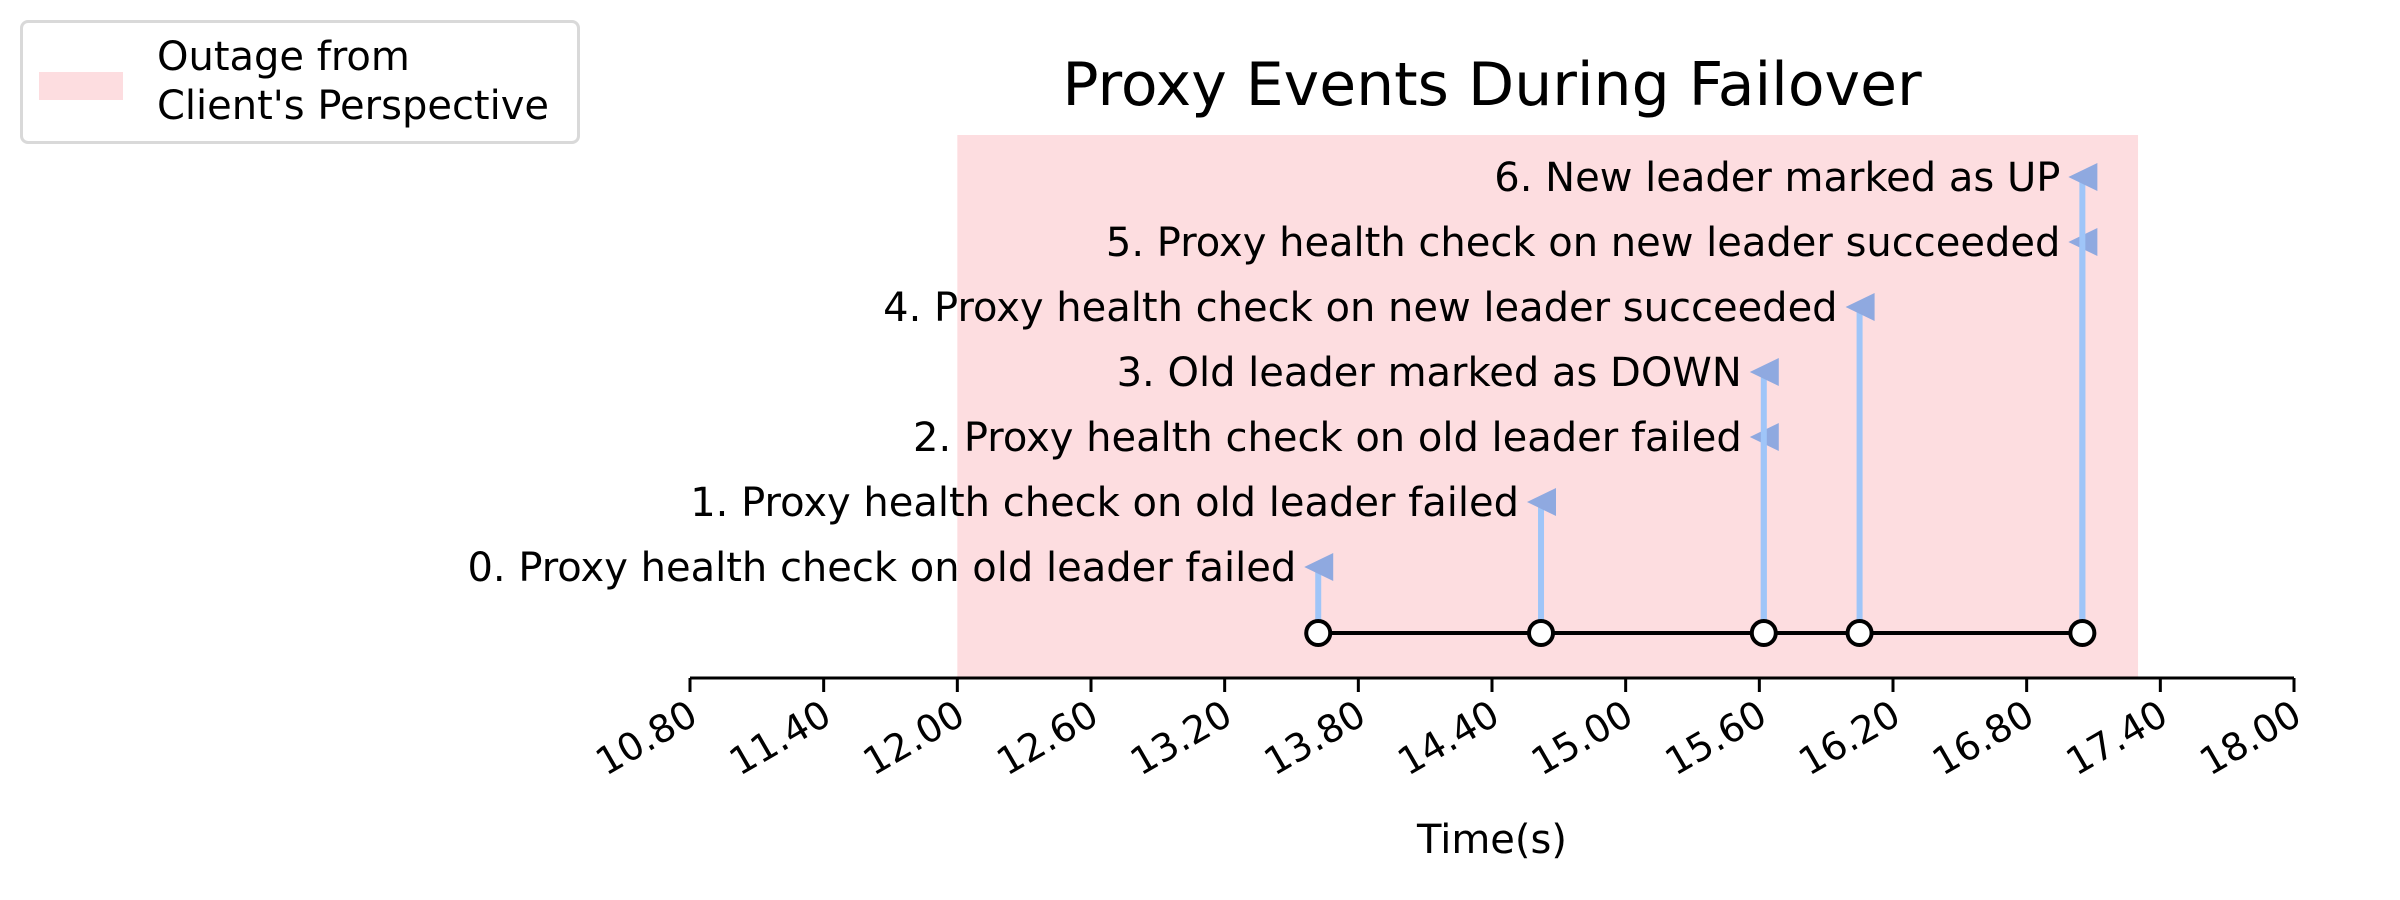 This screenshot has height=900, width=2400. What do you see at coordinates (1181, 738) in the screenshot?
I see `x-tick-label-4: 13.20` at bounding box center [1181, 738].